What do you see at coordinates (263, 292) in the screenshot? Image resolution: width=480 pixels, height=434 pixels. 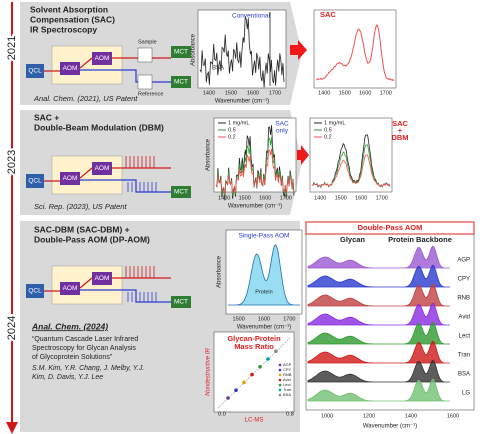 I see `label: Protein` at bounding box center [263, 292].